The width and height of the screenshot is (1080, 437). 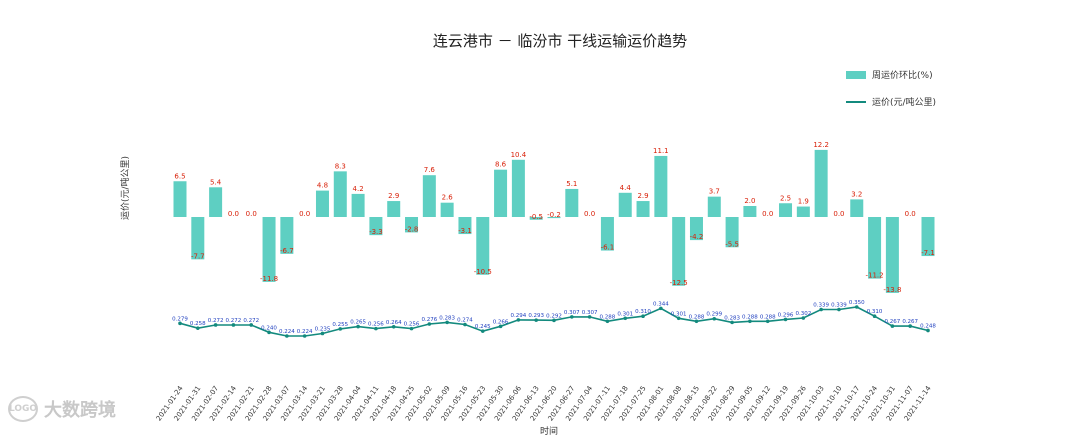 What do you see at coordinates (180, 319) in the screenshot?
I see `price-label-0: 0.279` at bounding box center [180, 319].